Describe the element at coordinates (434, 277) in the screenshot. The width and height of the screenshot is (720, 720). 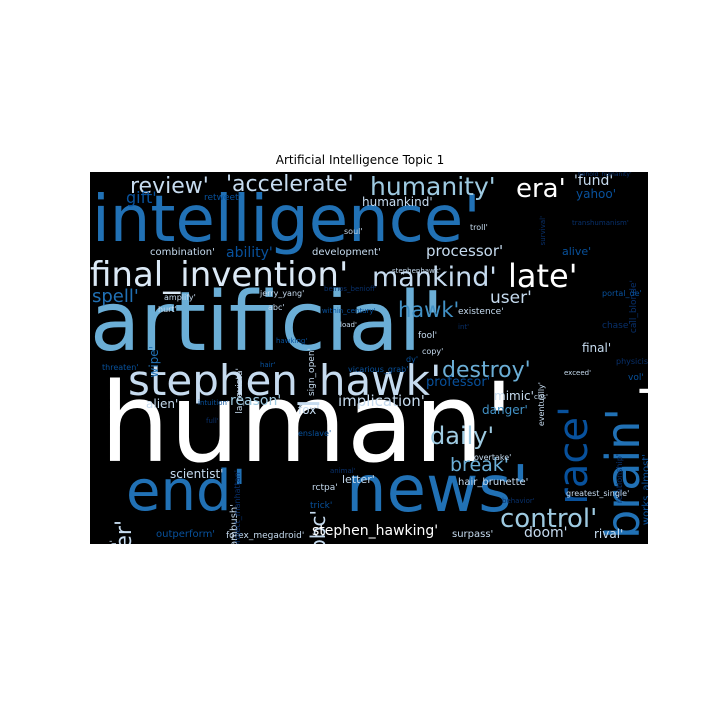
I see `word-mankind: mankind'` at that location.